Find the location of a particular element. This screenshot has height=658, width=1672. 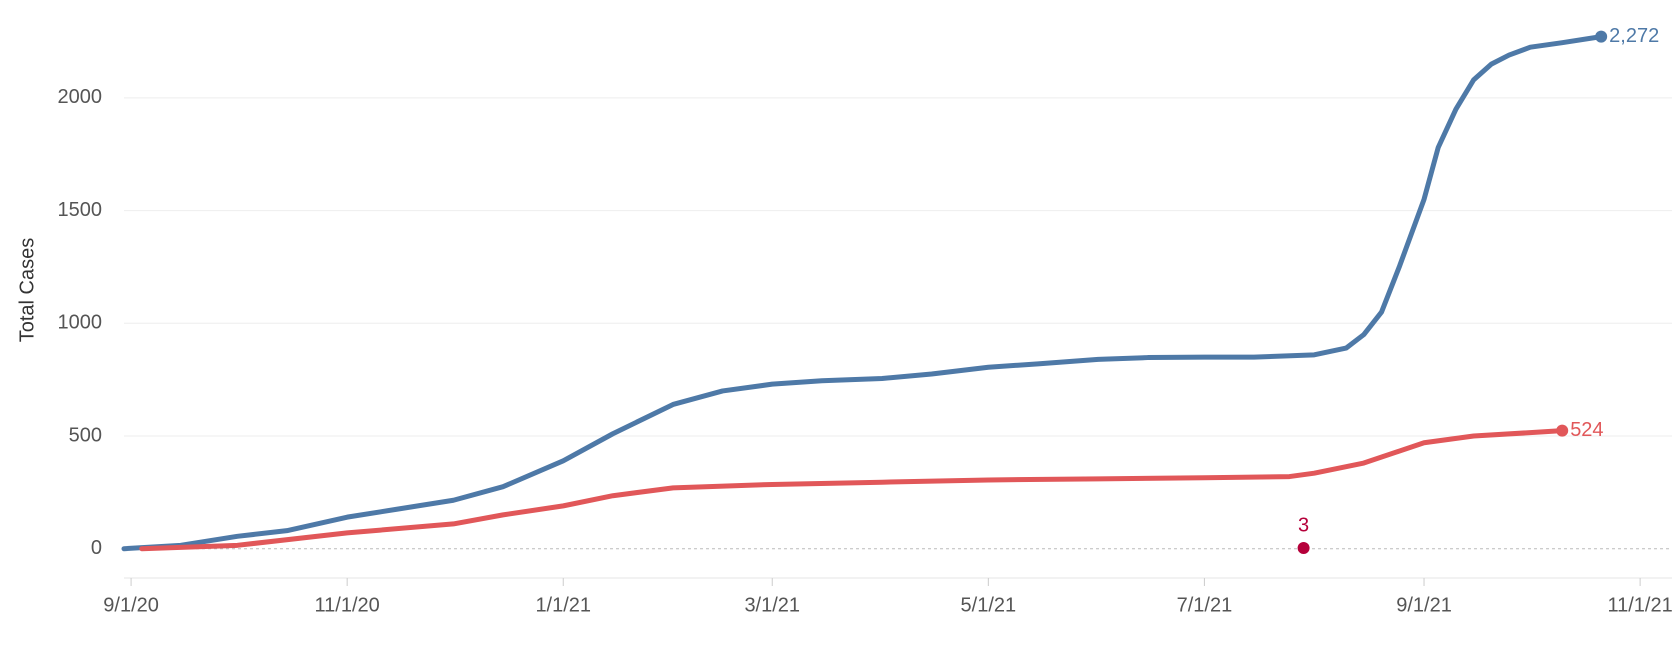

x-tick-label: 3/1/21 is located at coordinates (772, 605).